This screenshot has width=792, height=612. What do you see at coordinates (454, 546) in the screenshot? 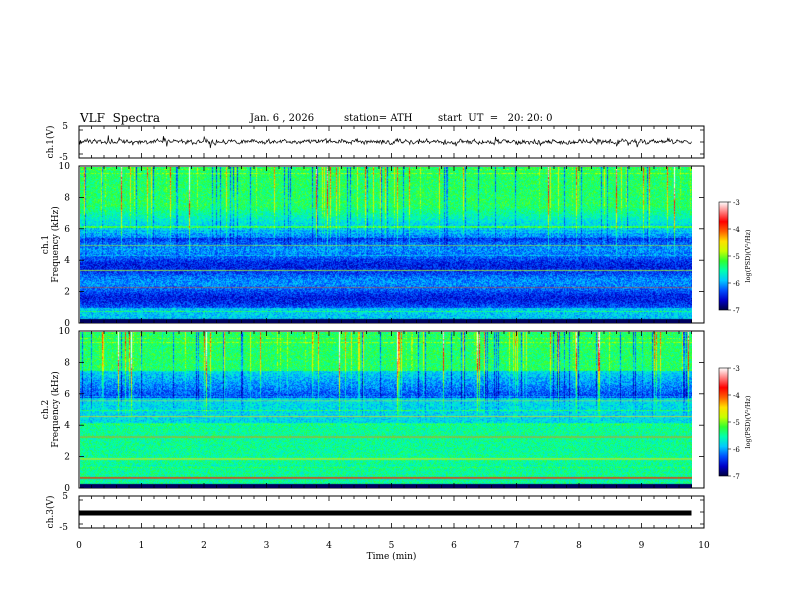
I see `x-tick-label: 6` at bounding box center [454, 546].